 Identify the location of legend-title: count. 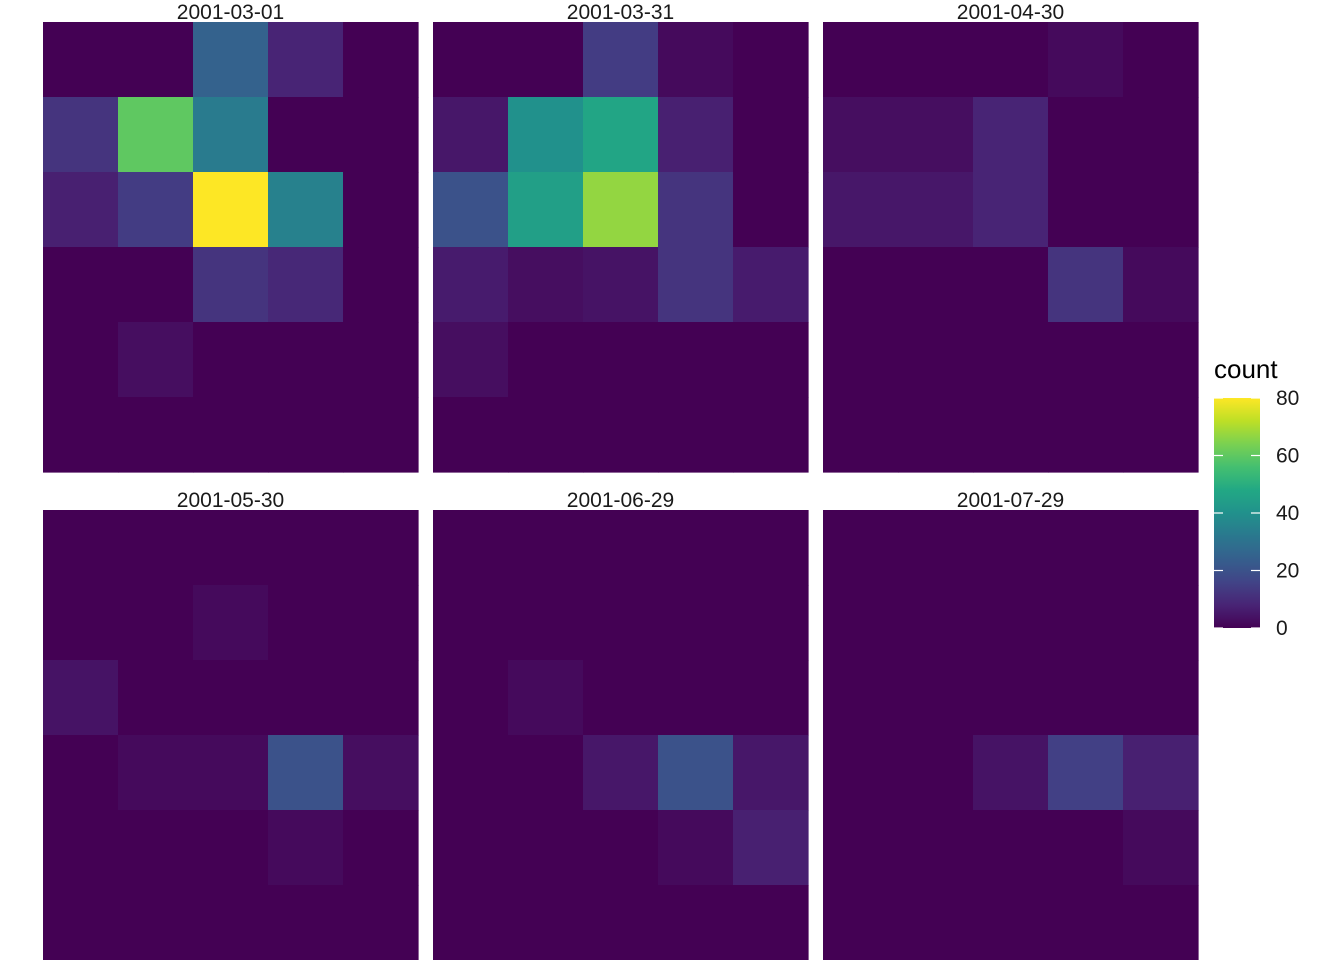
(1246, 369).